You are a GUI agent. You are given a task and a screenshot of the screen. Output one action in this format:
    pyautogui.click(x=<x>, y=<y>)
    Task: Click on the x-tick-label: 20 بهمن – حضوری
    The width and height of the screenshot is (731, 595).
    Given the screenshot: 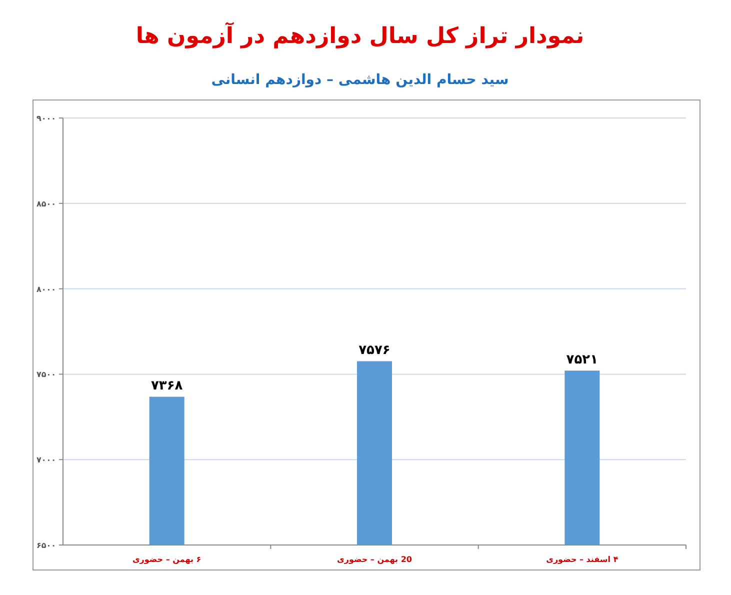 What is the action you would take?
    pyautogui.click(x=374, y=559)
    